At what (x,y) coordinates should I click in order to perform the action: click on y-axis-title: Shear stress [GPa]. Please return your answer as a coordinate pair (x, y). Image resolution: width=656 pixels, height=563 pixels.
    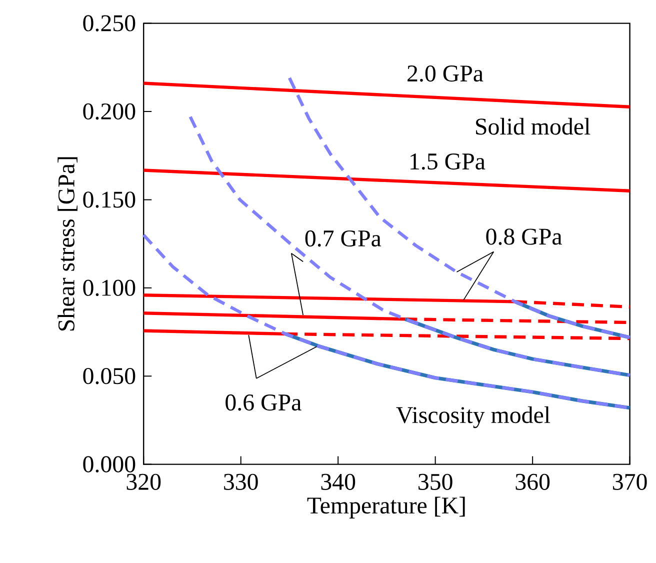
    Looking at the image, I should click on (68, 244).